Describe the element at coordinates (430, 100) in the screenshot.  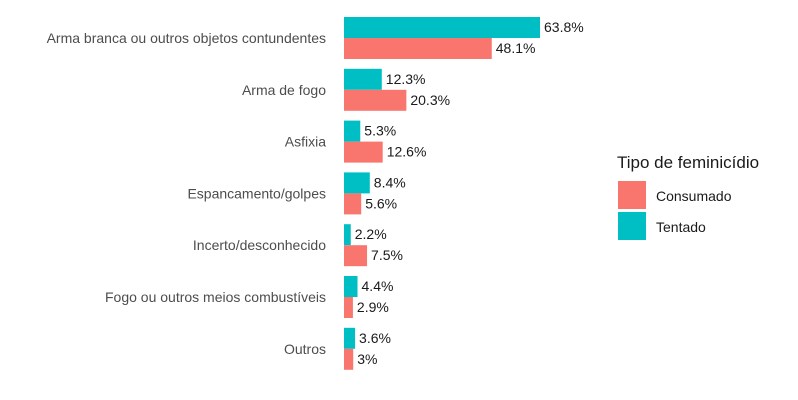
I see `value-label-consumado-arma-de-fogo: 20.3%` at that location.